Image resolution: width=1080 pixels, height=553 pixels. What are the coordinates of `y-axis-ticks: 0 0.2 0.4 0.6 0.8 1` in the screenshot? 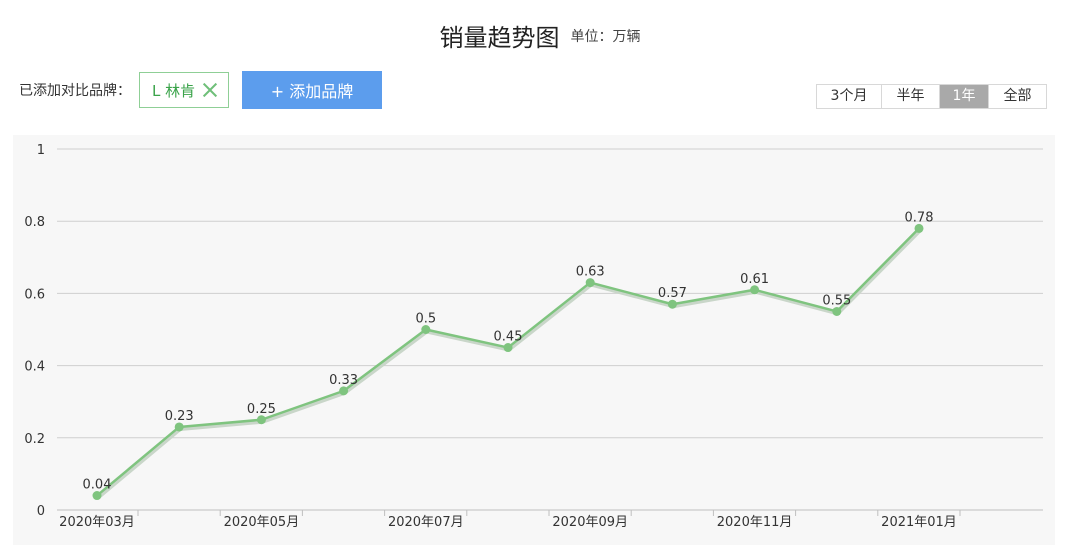 It's located at (34, 331).